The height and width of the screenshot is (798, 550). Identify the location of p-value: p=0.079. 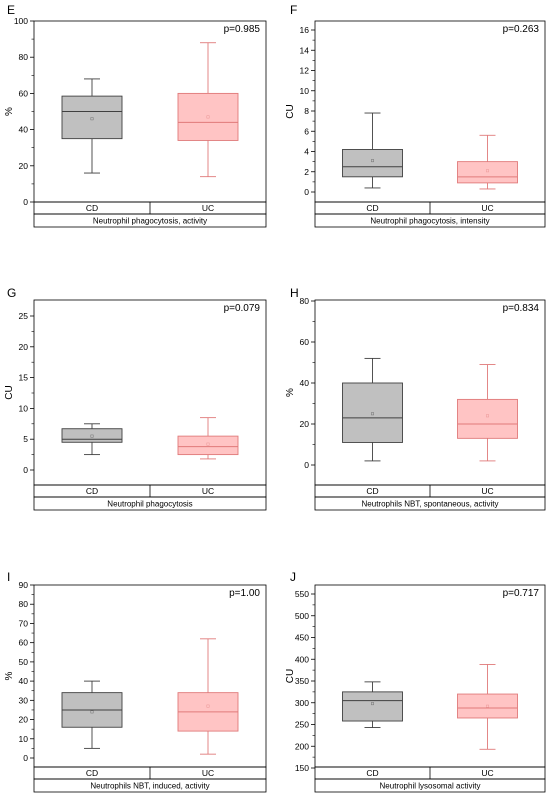
(242, 308).